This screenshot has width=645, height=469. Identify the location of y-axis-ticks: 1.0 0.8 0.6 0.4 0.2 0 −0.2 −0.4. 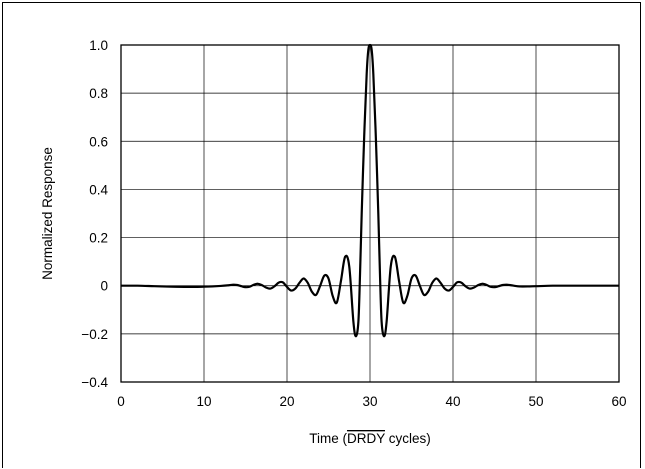
(94, 214).